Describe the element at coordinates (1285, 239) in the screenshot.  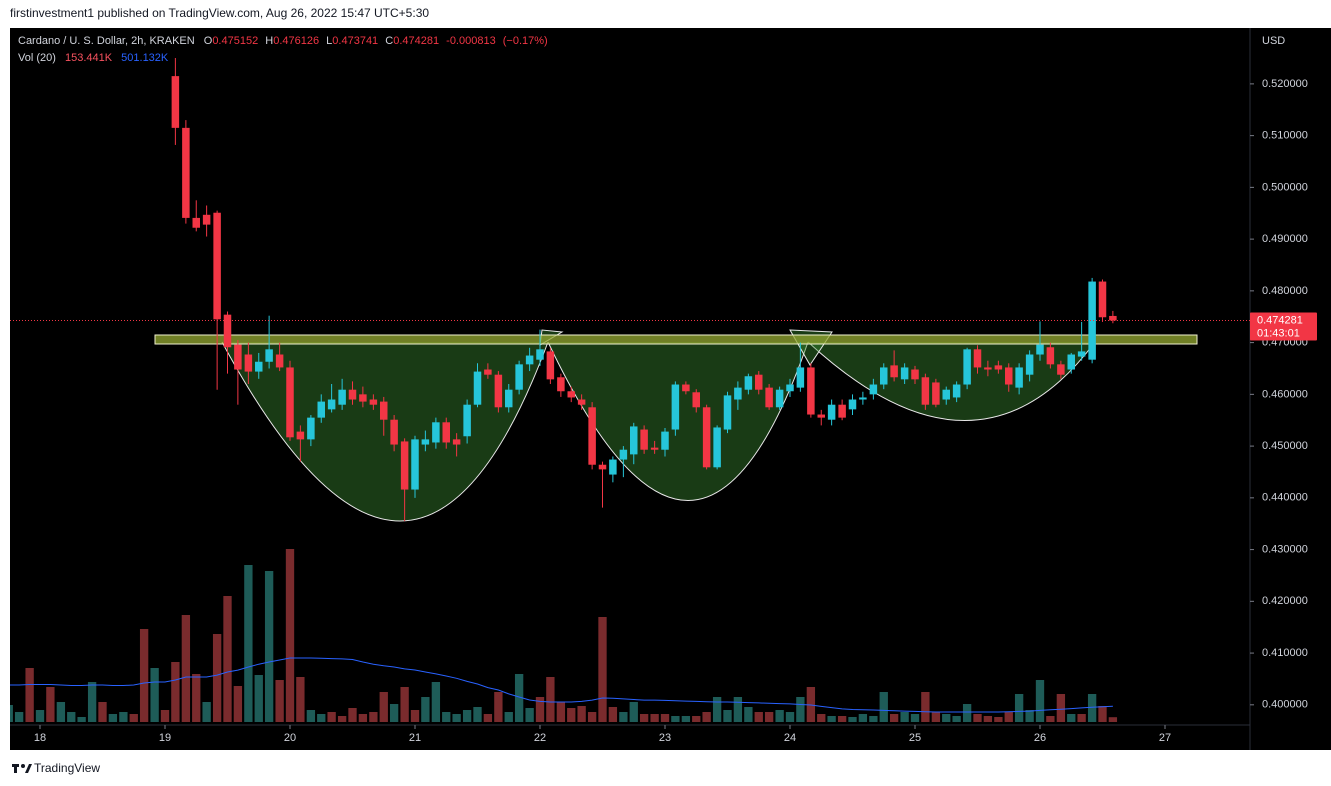
I see `y-tick-label: 0.490000` at that location.